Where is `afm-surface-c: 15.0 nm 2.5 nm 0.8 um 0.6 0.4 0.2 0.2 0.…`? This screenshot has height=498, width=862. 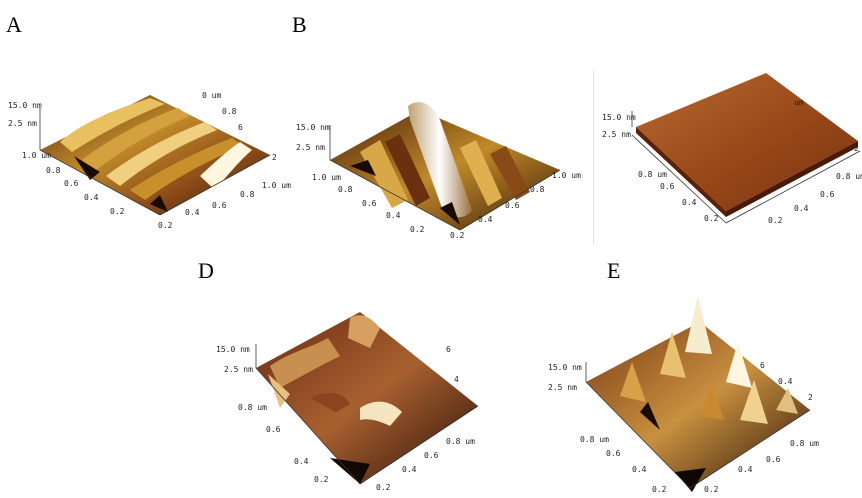 afm-surface-c: 15.0 nm 2.5 nm 0.8 um 0.6 0.4 0.2 0.2 0.… is located at coordinates (732, 149).